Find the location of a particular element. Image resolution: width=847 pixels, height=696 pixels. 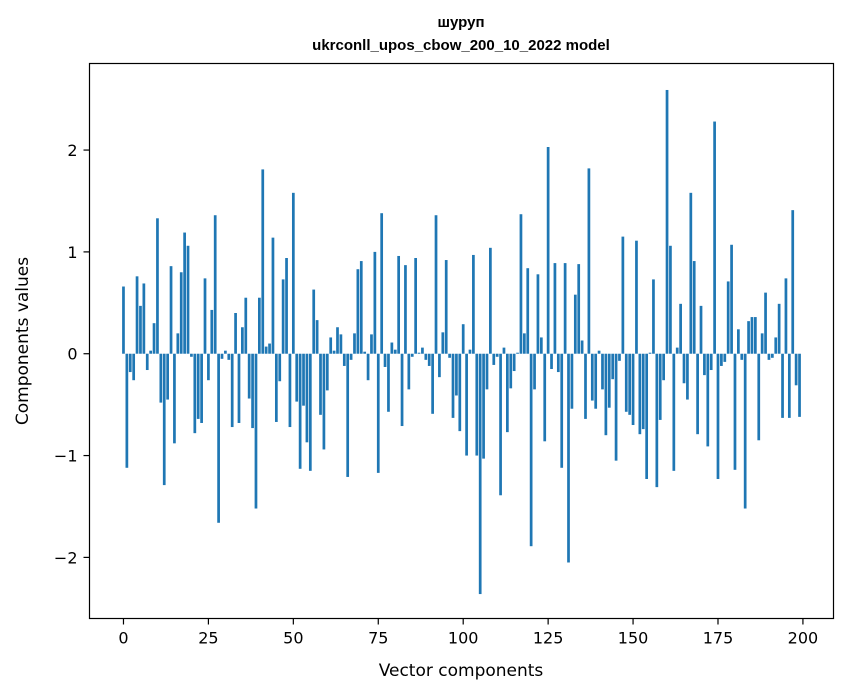

x-tick-label-200: 200 is located at coordinates (803, 638).